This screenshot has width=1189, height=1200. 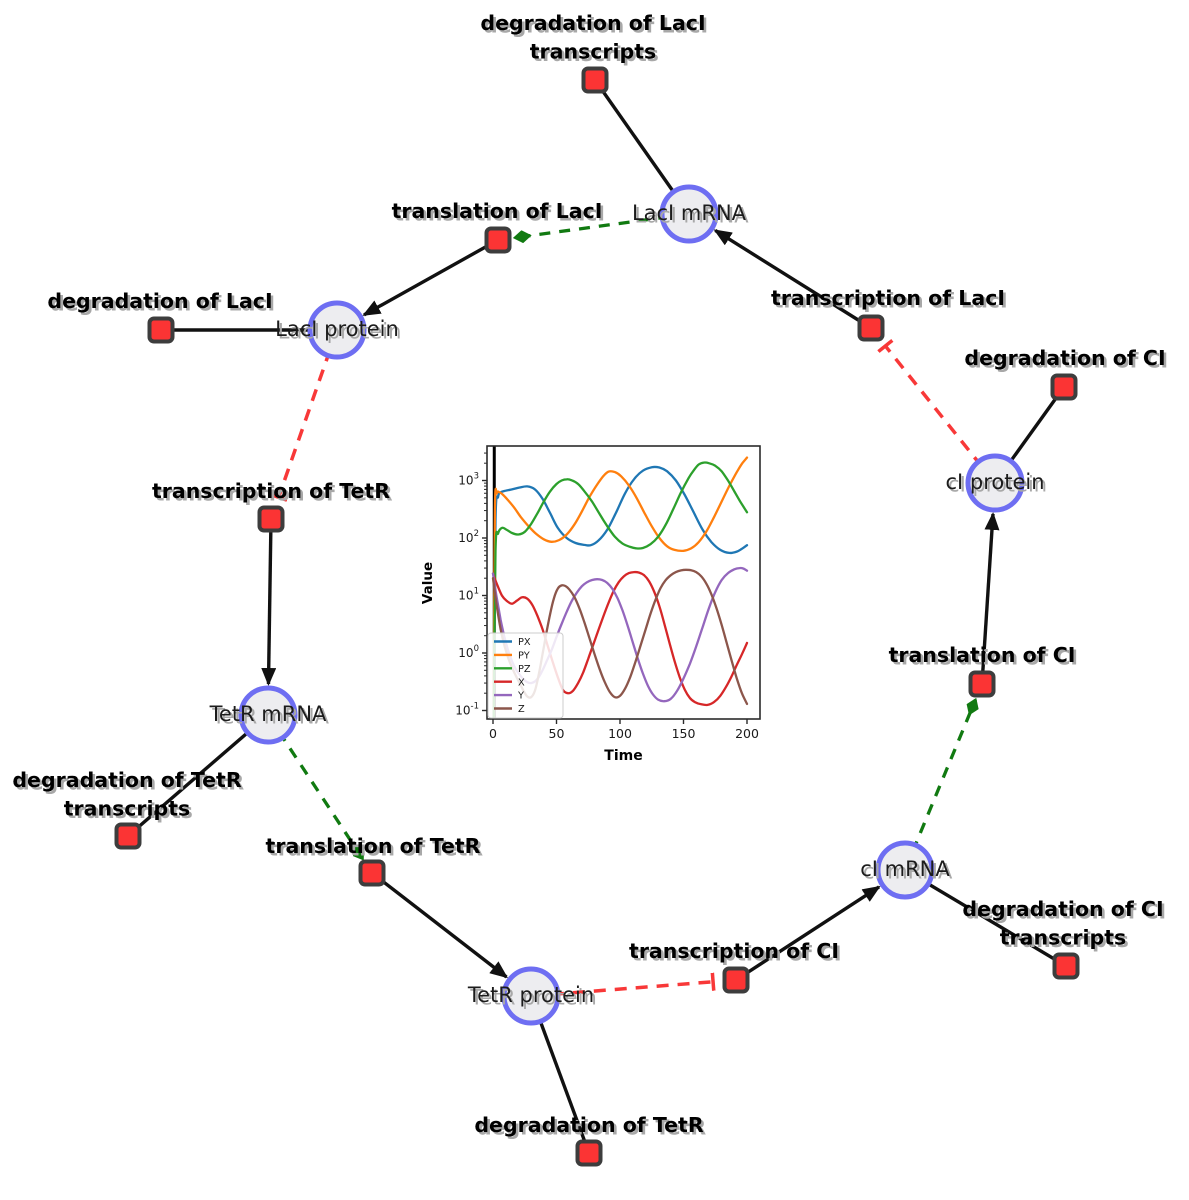 I want to click on reaction-label-deg_tetr_tx-line1: transcripts, so click(x=127, y=809).